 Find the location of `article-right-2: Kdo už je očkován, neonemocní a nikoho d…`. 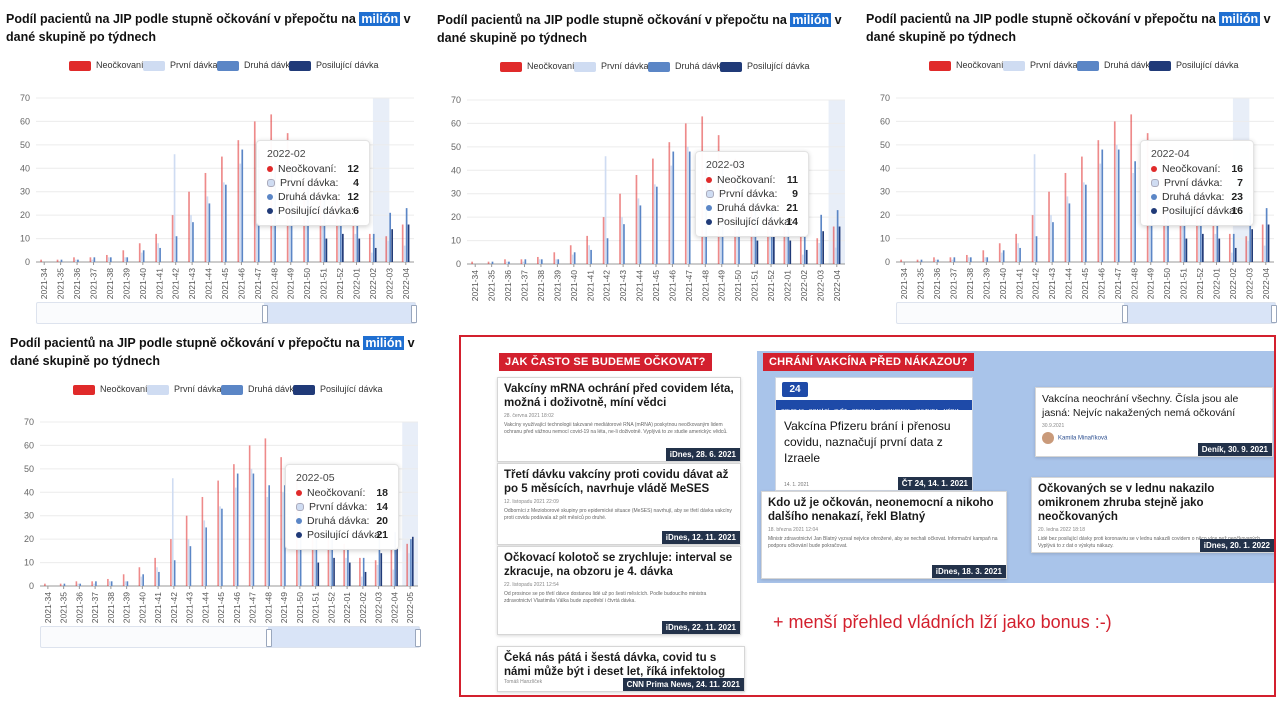

article-right-2: Kdo už je očkován, neonemocní a nikoho d… is located at coordinates (884, 535).